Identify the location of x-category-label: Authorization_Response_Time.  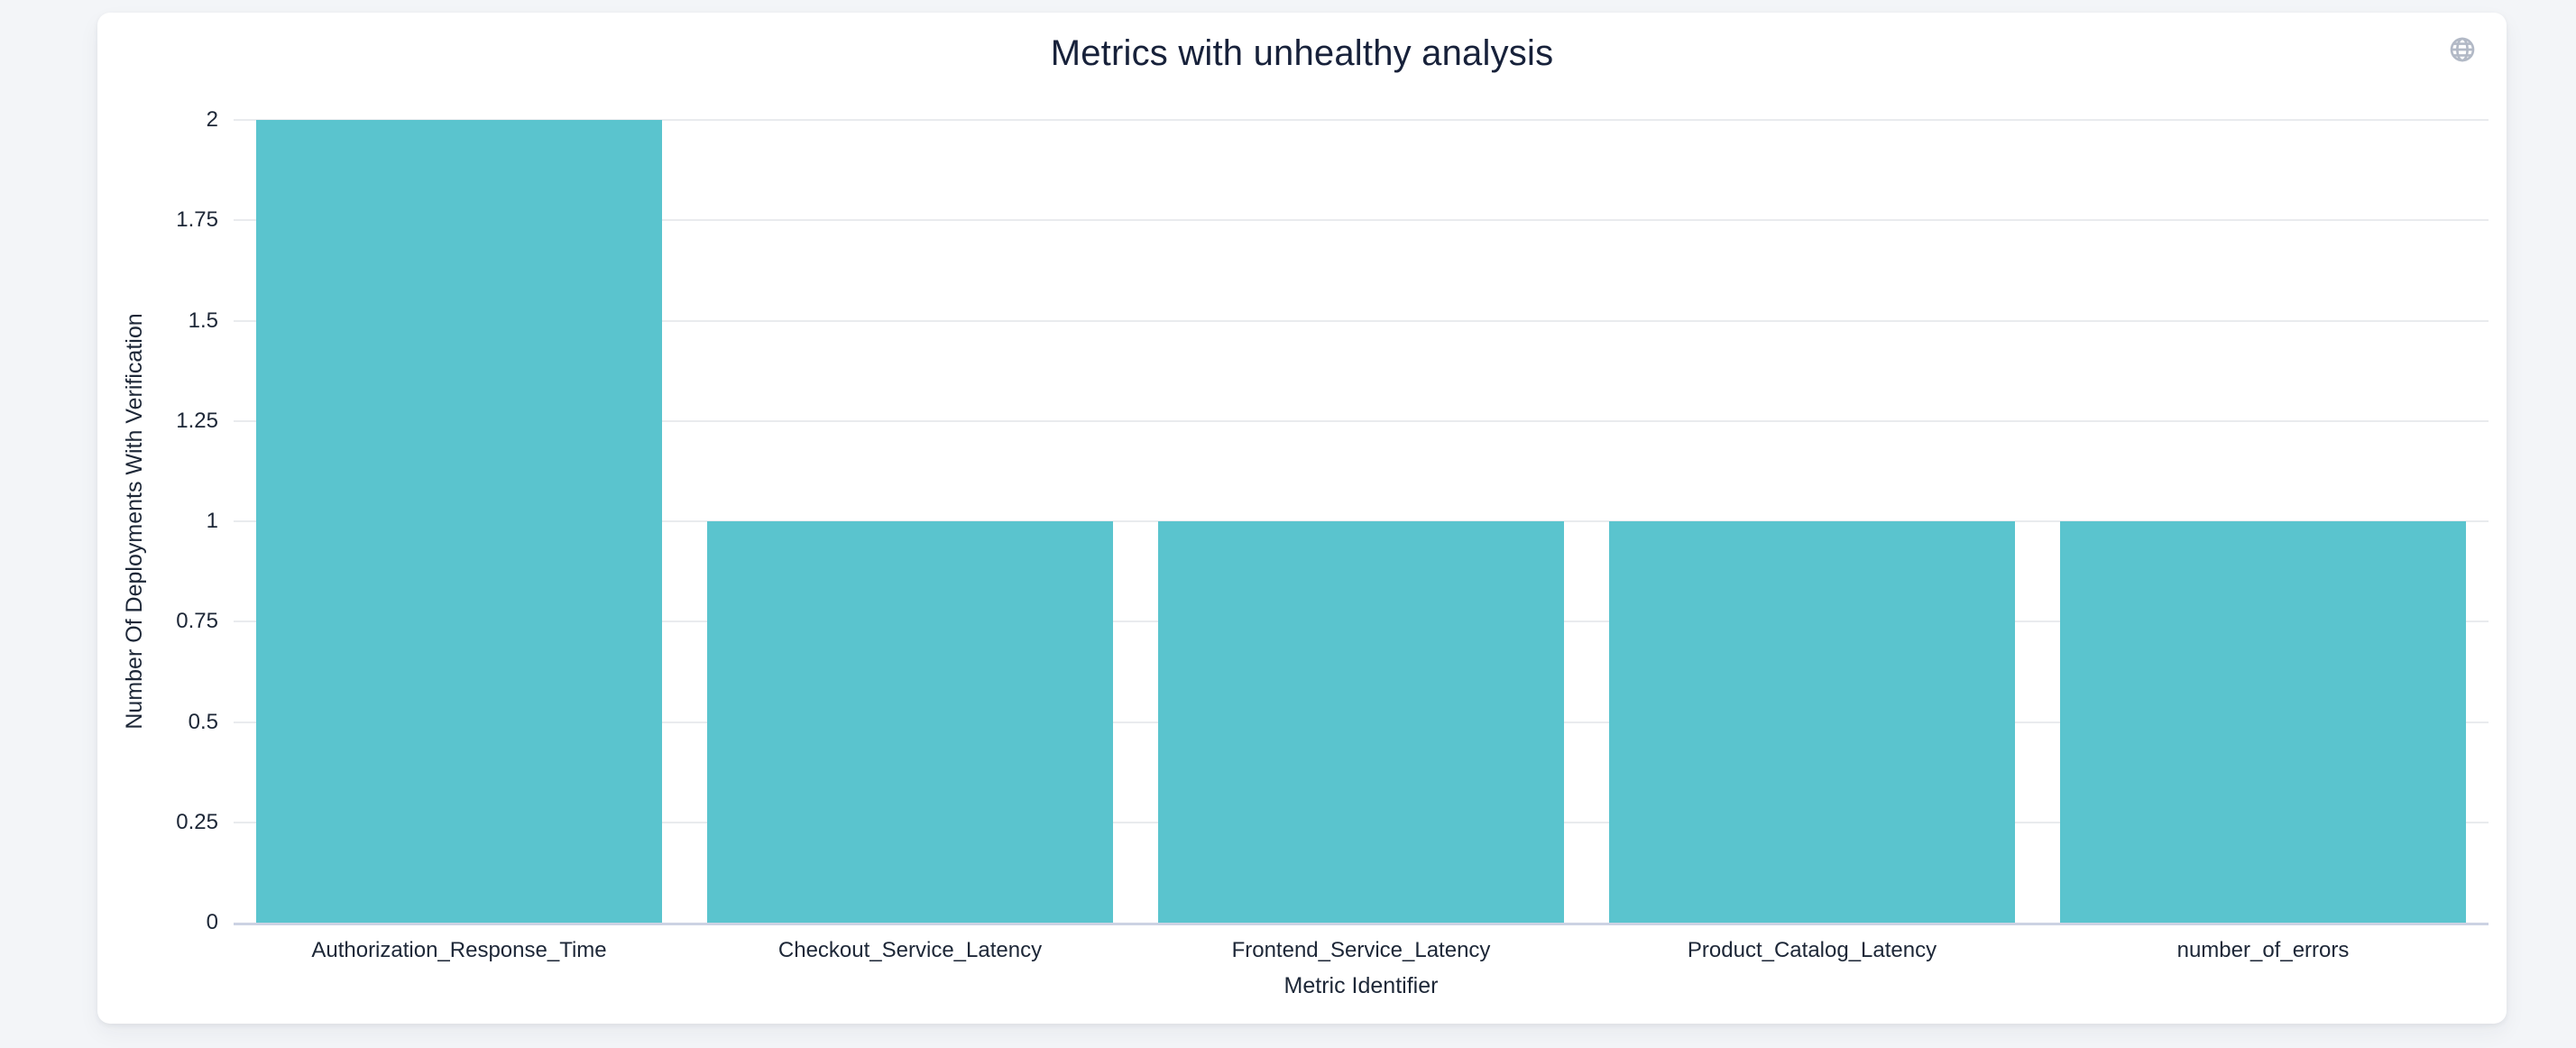
(459, 950).